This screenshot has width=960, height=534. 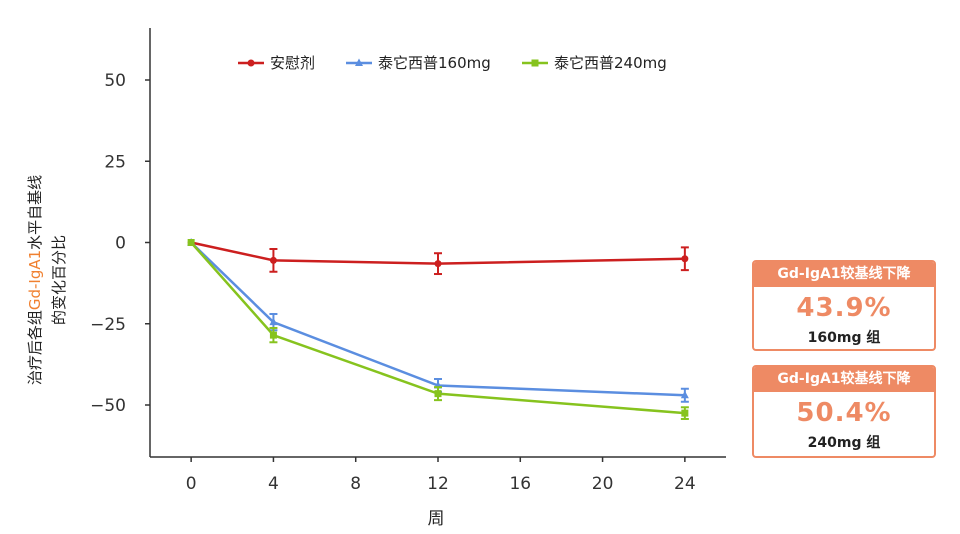 I want to click on x-axis-title: 周, so click(x=436, y=519).